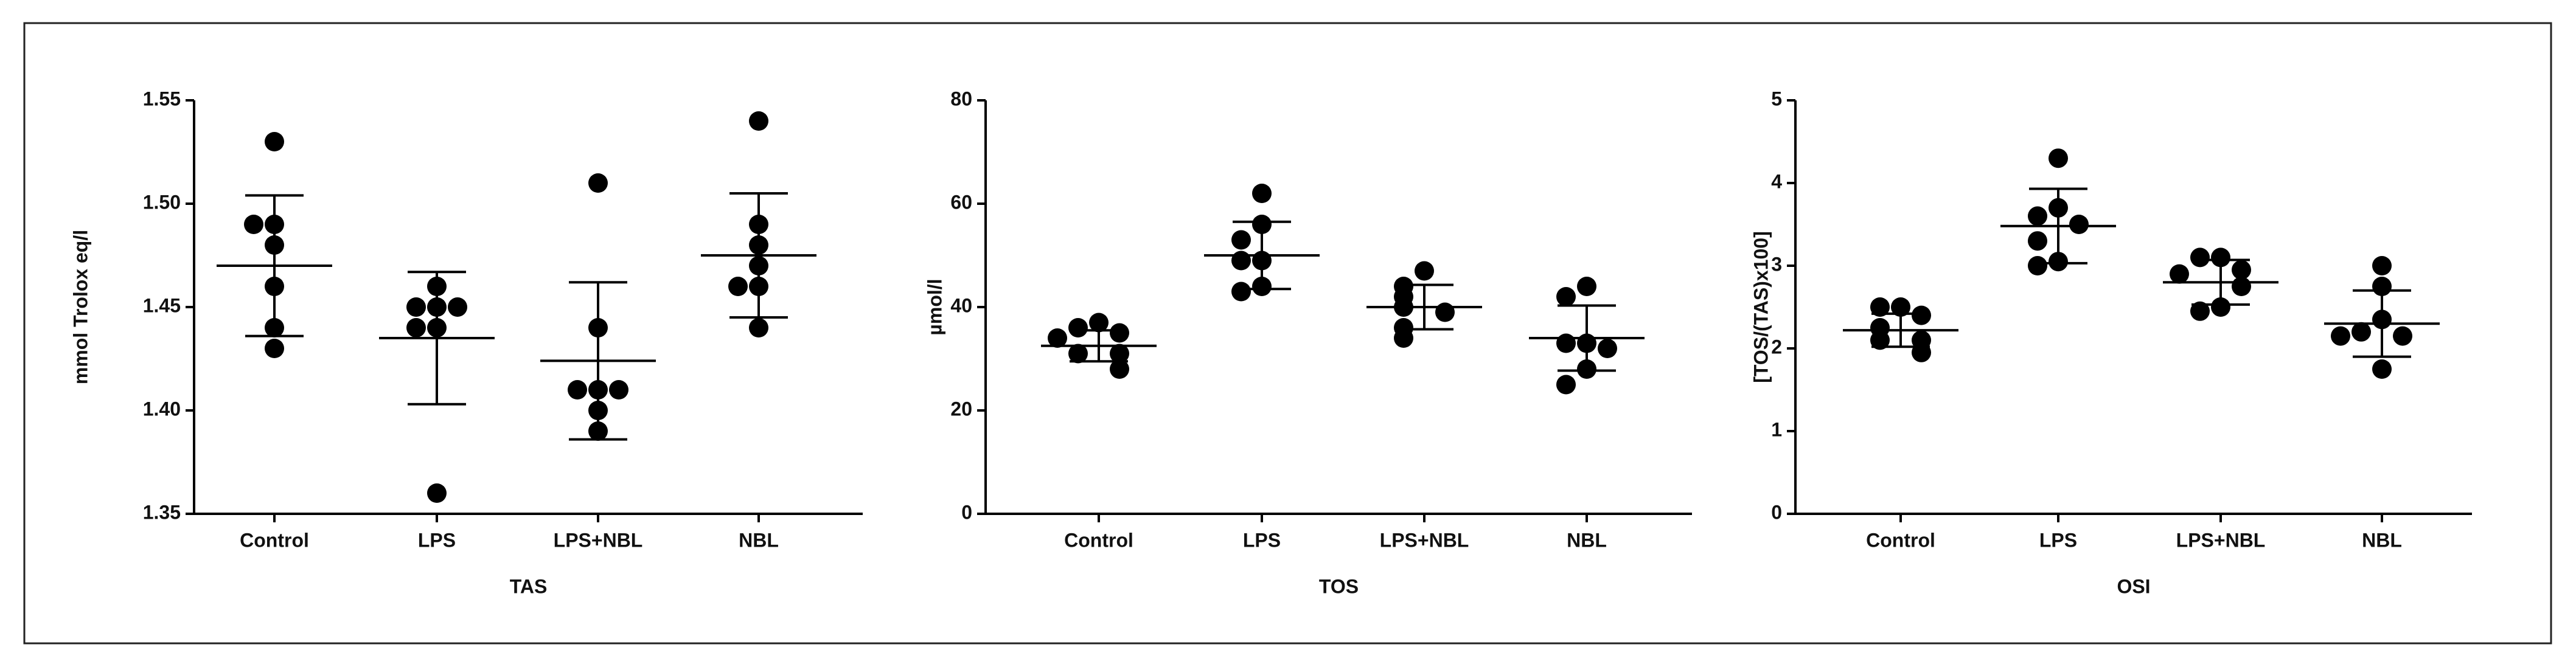  I want to click on y-tick-label: 5, so click(1776, 98).